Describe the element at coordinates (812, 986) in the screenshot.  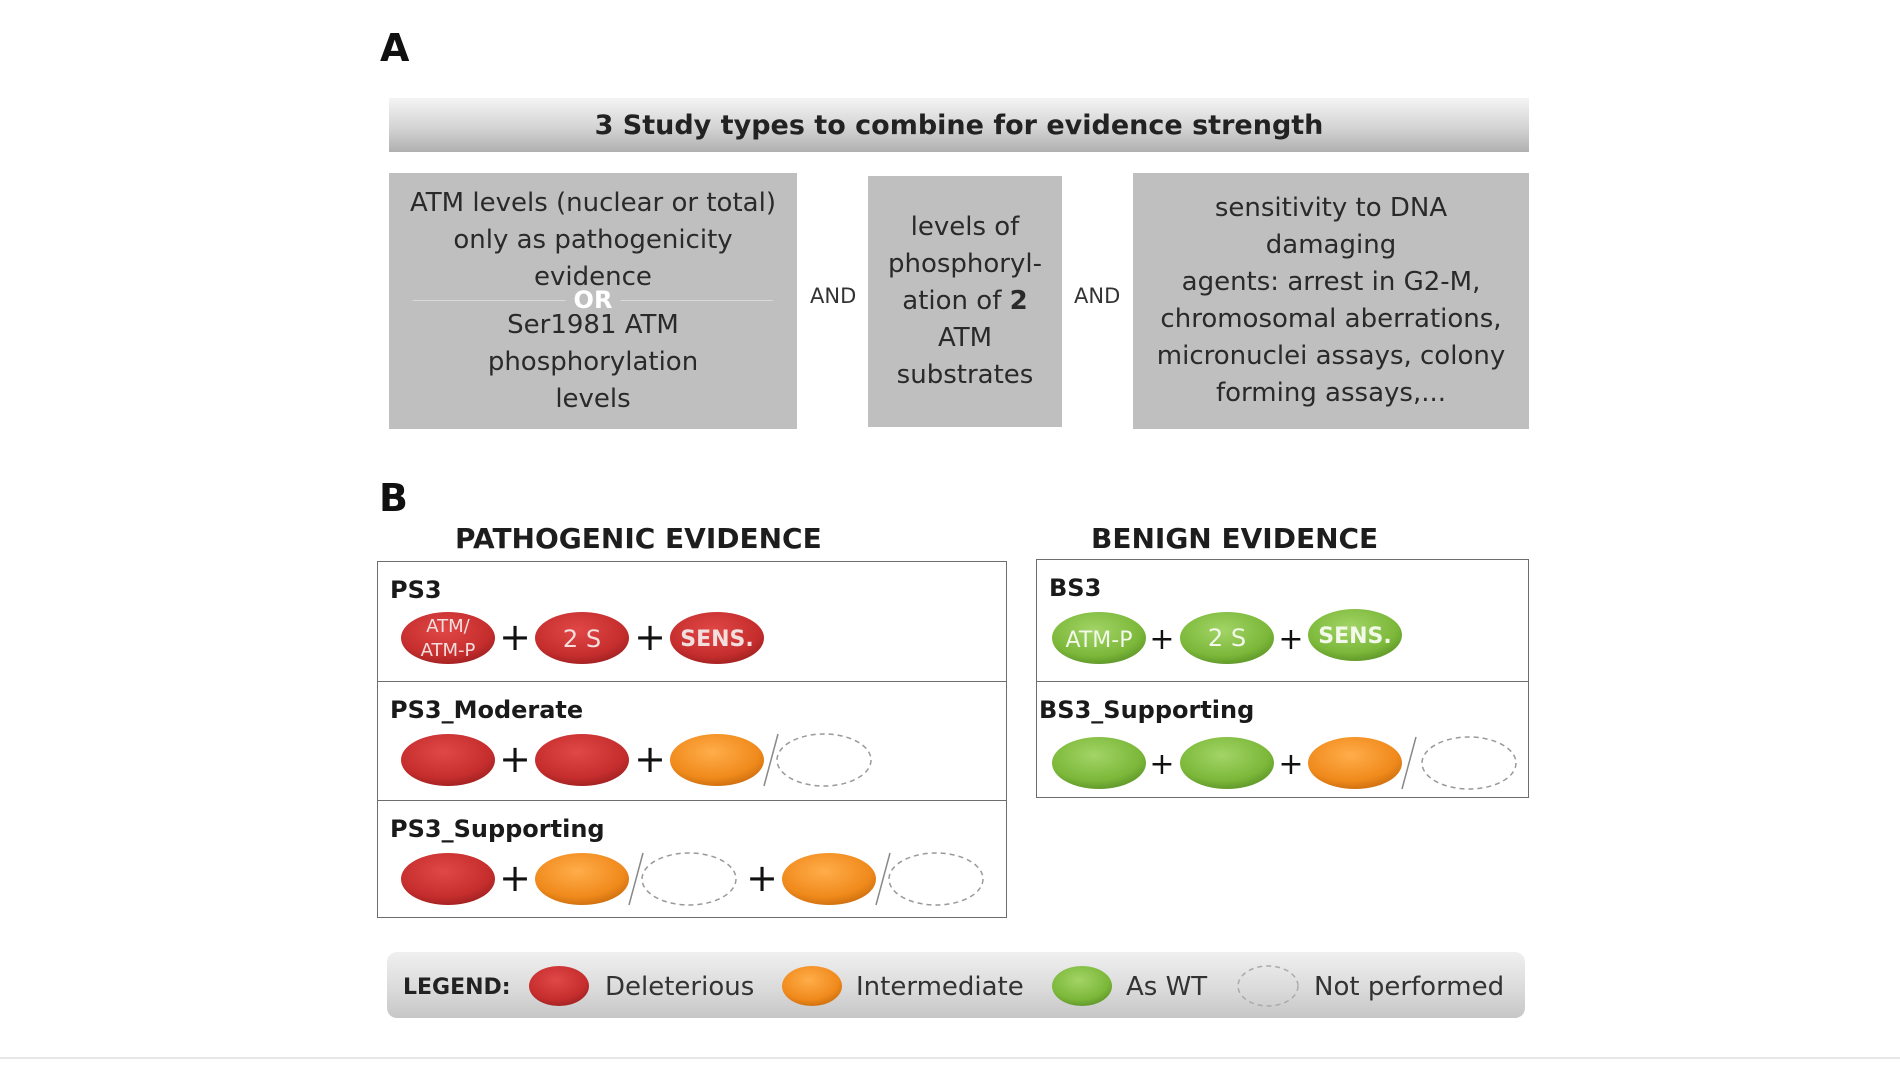
I see `legend-intermediate-swatch` at that location.